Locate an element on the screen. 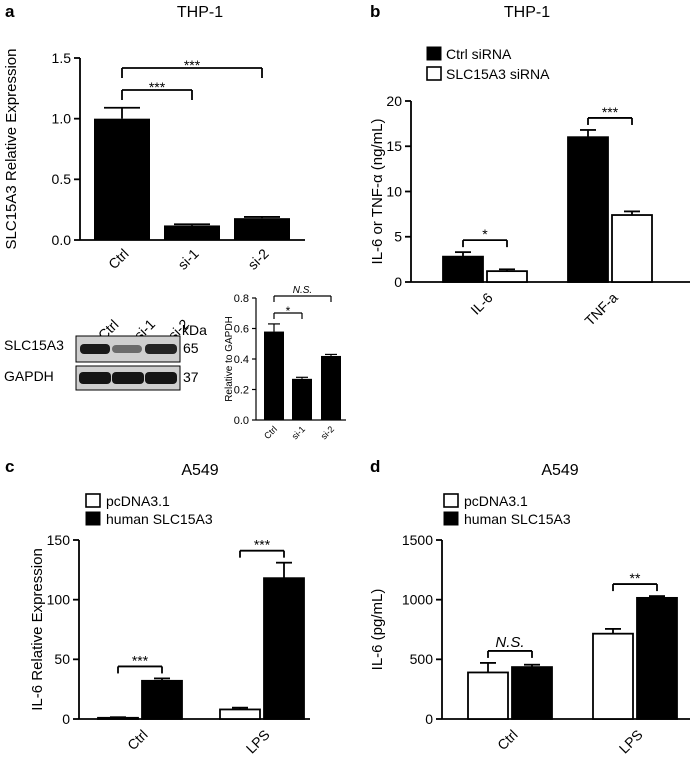  y-tick-label: 0.5 is located at coordinates (62, 179).